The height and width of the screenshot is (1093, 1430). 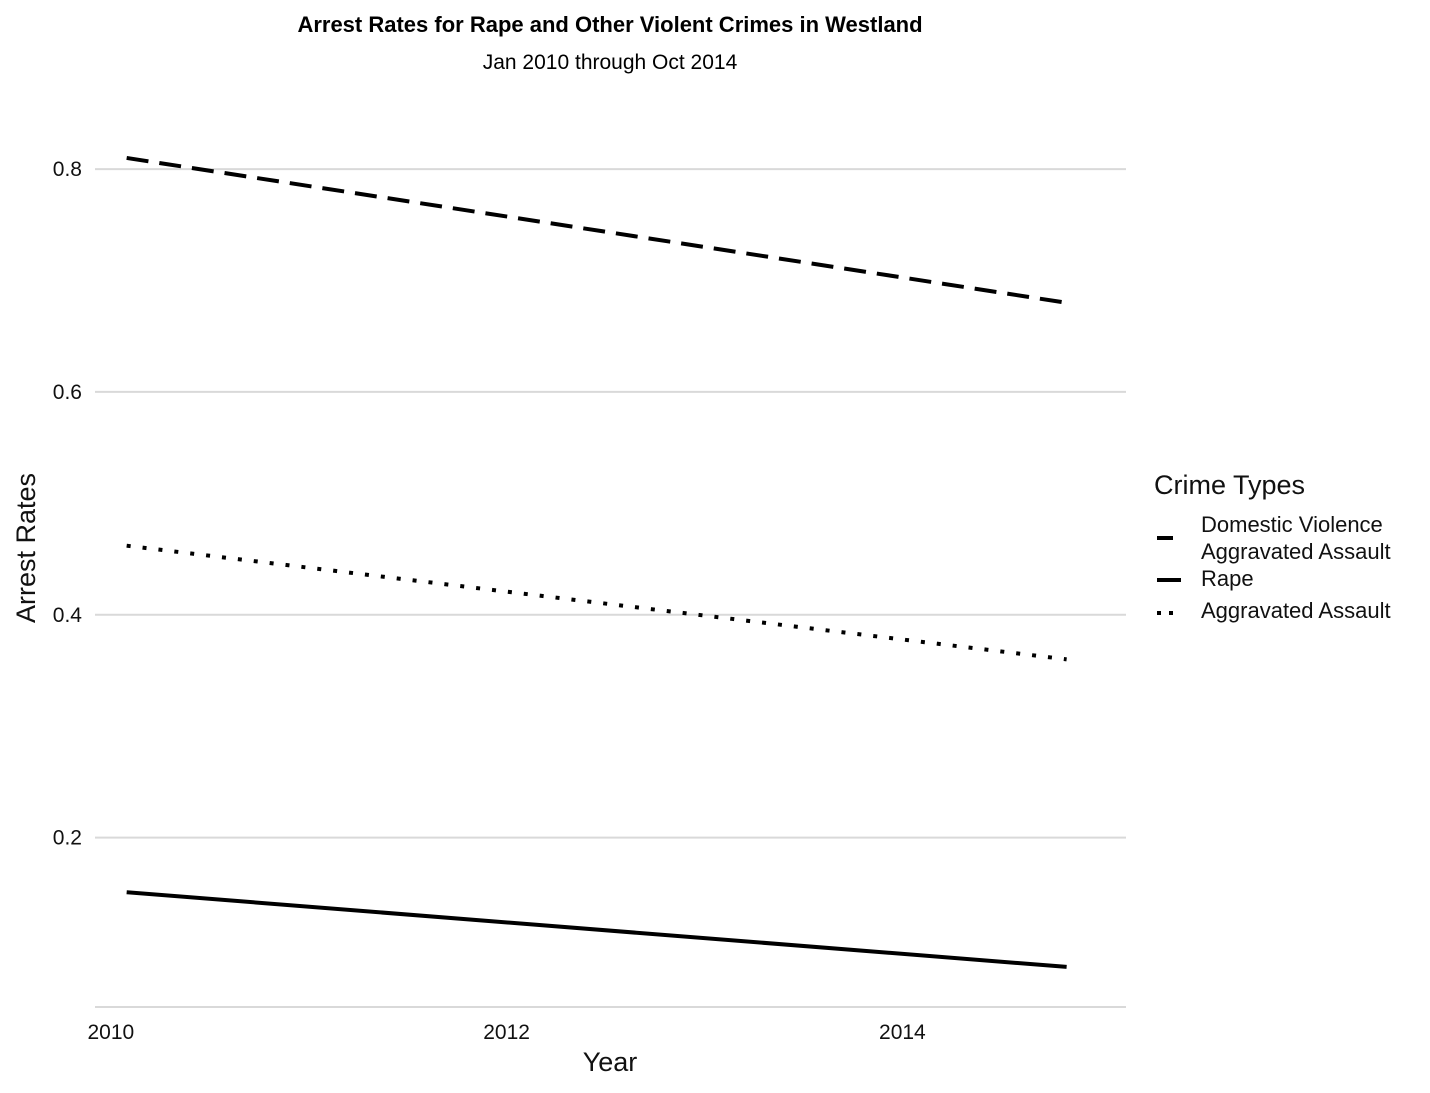 I want to click on series-line-domestic-violence-aggravated-assault, so click(x=596, y=230).